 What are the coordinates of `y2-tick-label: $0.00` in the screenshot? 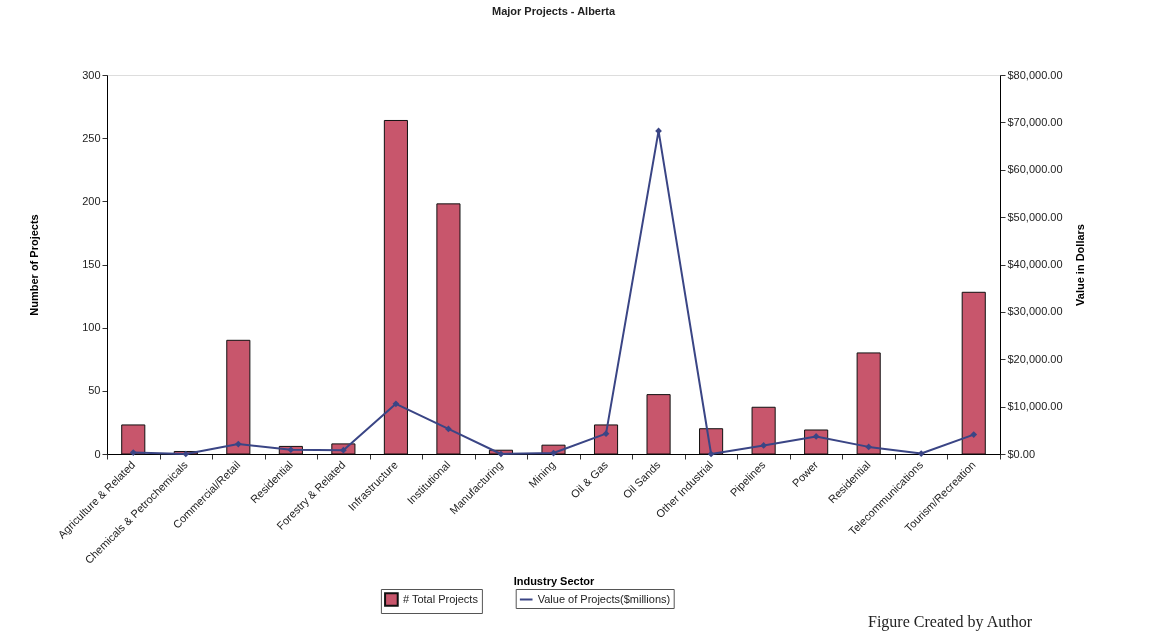 It's located at (1021, 453).